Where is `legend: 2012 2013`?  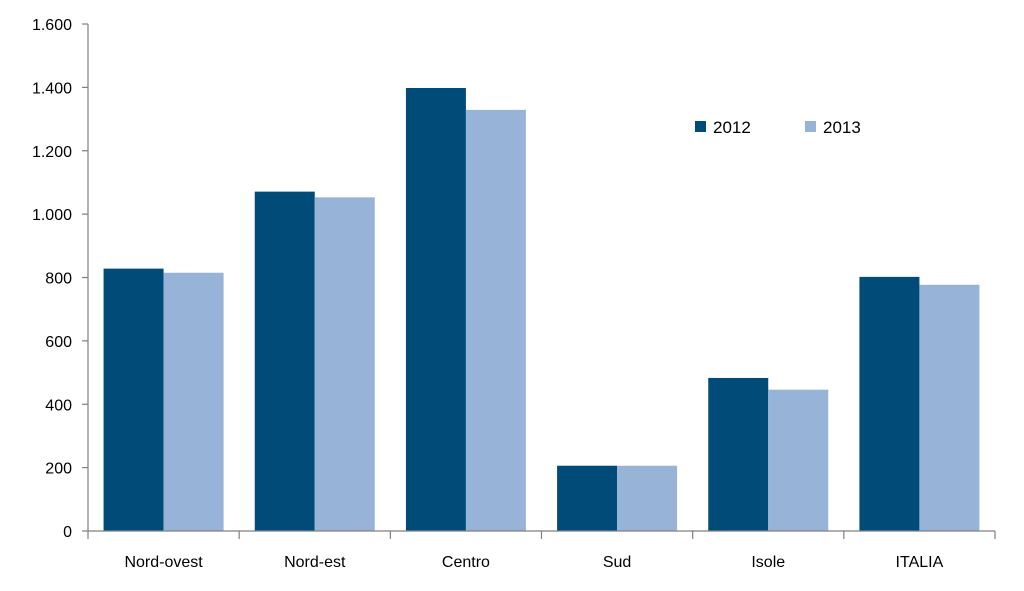 legend: 2012 2013 is located at coordinates (778, 127).